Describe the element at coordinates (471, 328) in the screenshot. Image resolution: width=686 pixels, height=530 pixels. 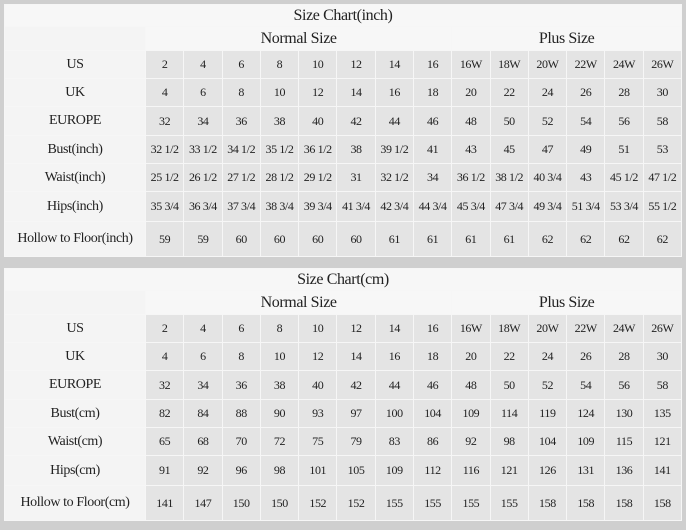
I see `size-cell: 16W` at that location.